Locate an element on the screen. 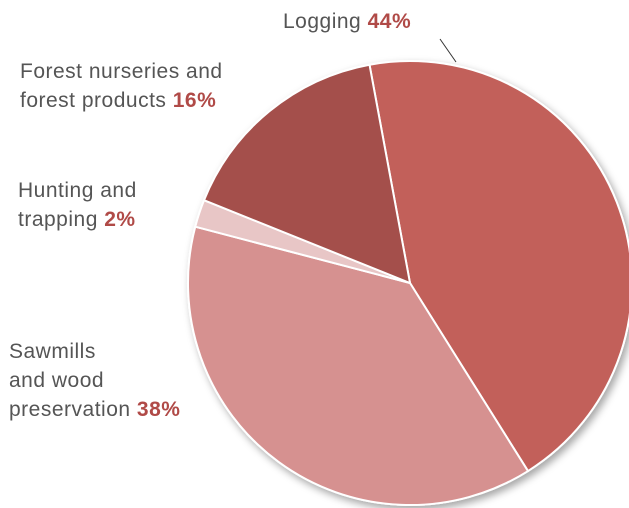 Image resolution: width=629 pixels, height=508 pixels. logging-leader-line is located at coordinates (448, 50).